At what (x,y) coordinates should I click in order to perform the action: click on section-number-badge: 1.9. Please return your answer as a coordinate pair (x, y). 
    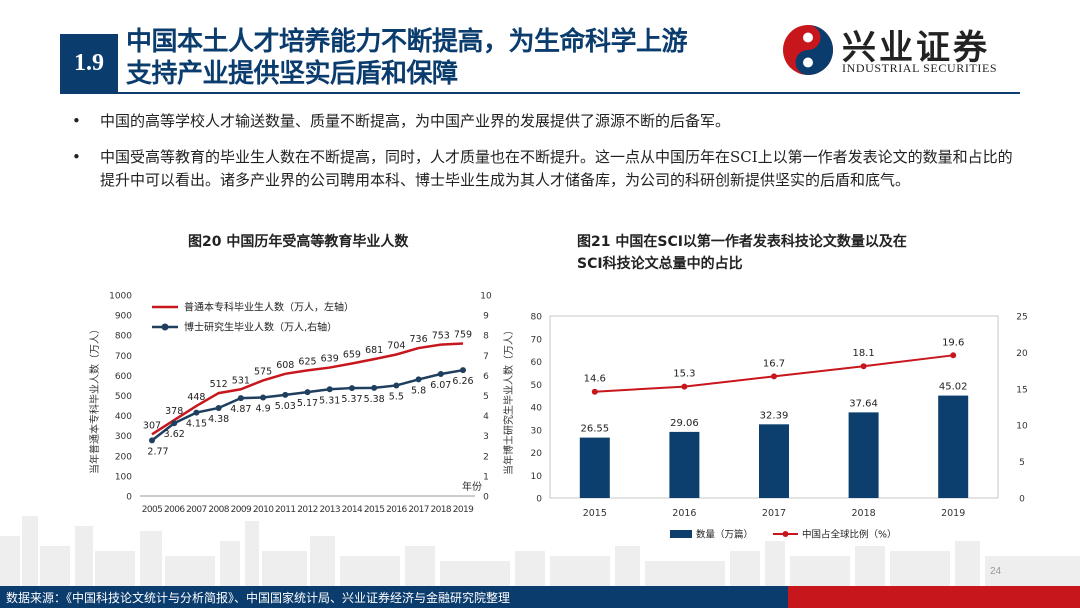
    Looking at the image, I should click on (89, 63).